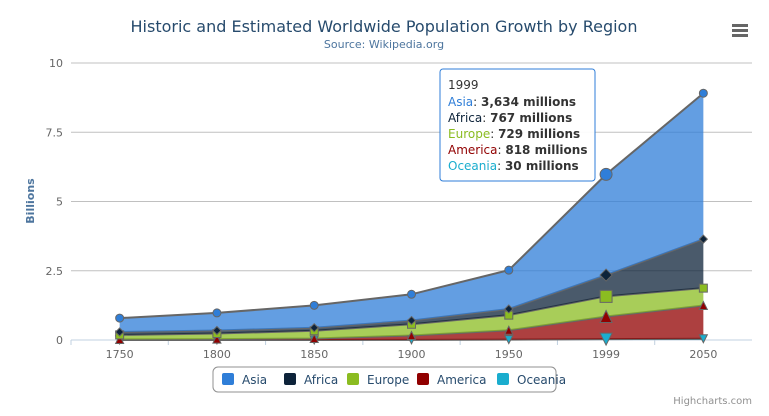 The image size is (769, 416). What do you see at coordinates (120, 354) in the screenshot?
I see `x-tick-label: 1750` at bounding box center [120, 354].